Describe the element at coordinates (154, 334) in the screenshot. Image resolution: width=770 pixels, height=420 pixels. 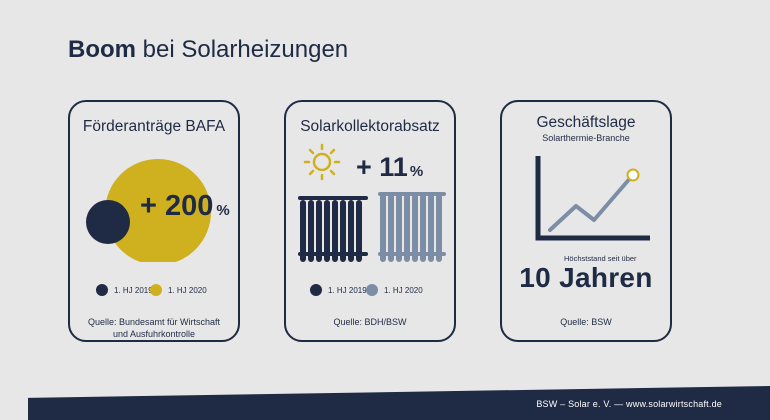
I see `bafa-source-line-2: und Ausfuhrkontrolle` at that location.